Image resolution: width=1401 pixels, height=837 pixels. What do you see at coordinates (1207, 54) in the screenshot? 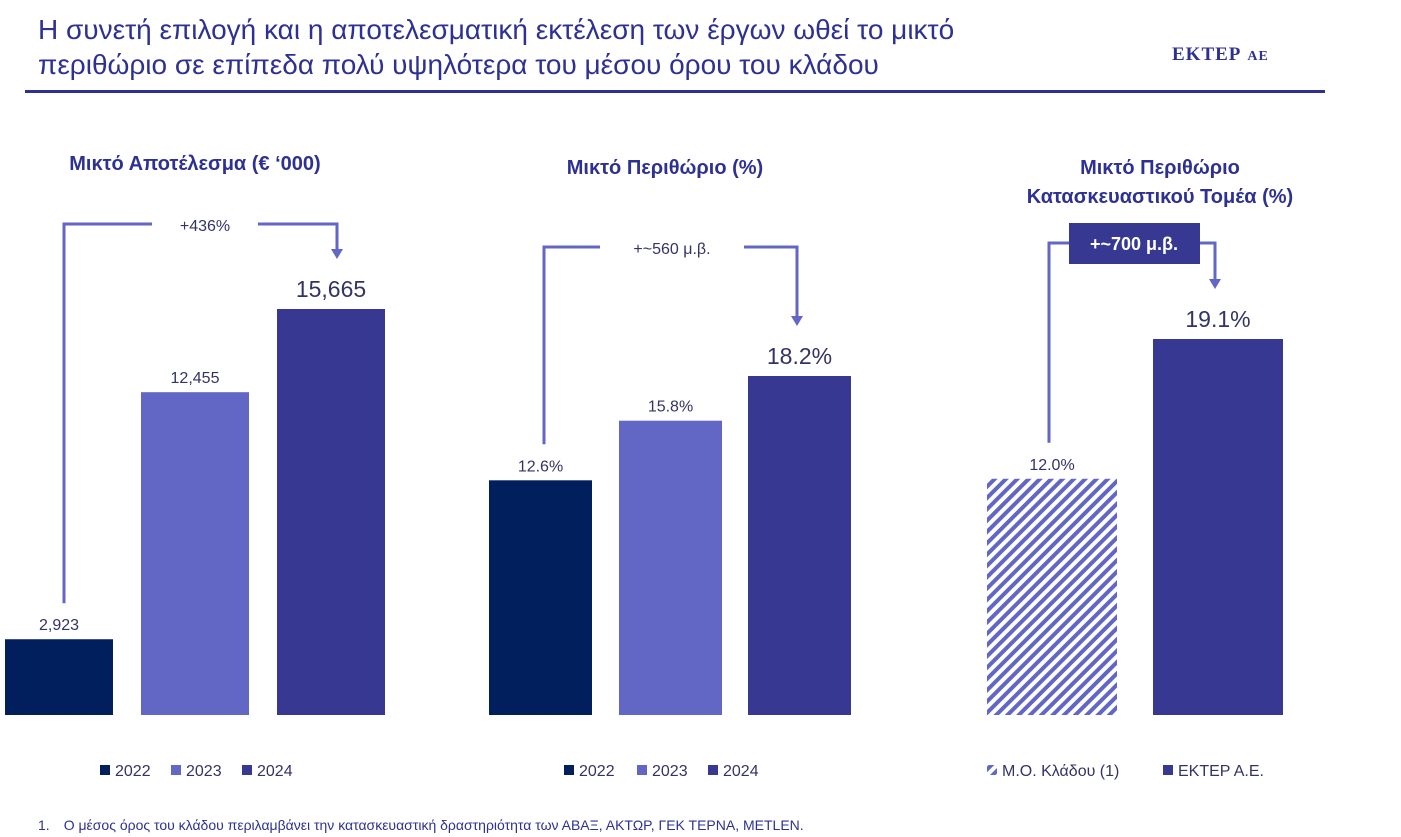
I see `logo-main-text: ΕΚΤΕΡ` at bounding box center [1207, 54].